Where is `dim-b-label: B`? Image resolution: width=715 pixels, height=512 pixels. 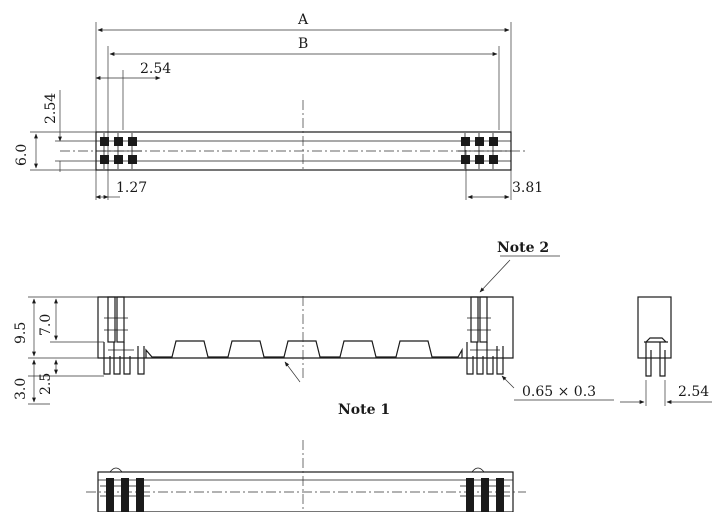
dim-b-label: B is located at coordinates (303, 44).